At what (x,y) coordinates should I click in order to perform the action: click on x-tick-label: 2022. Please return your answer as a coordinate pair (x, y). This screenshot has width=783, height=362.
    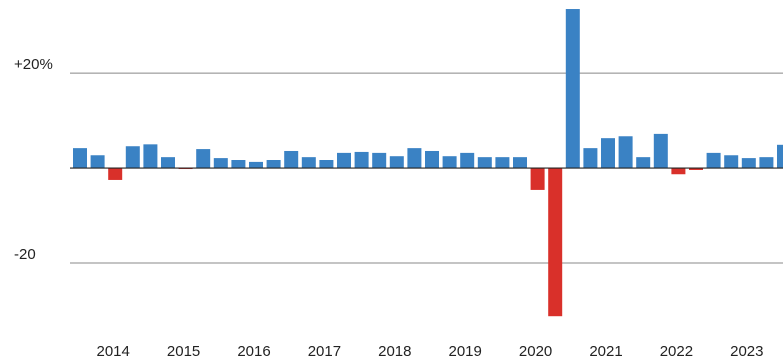
    Looking at the image, I should click on (676, 351).